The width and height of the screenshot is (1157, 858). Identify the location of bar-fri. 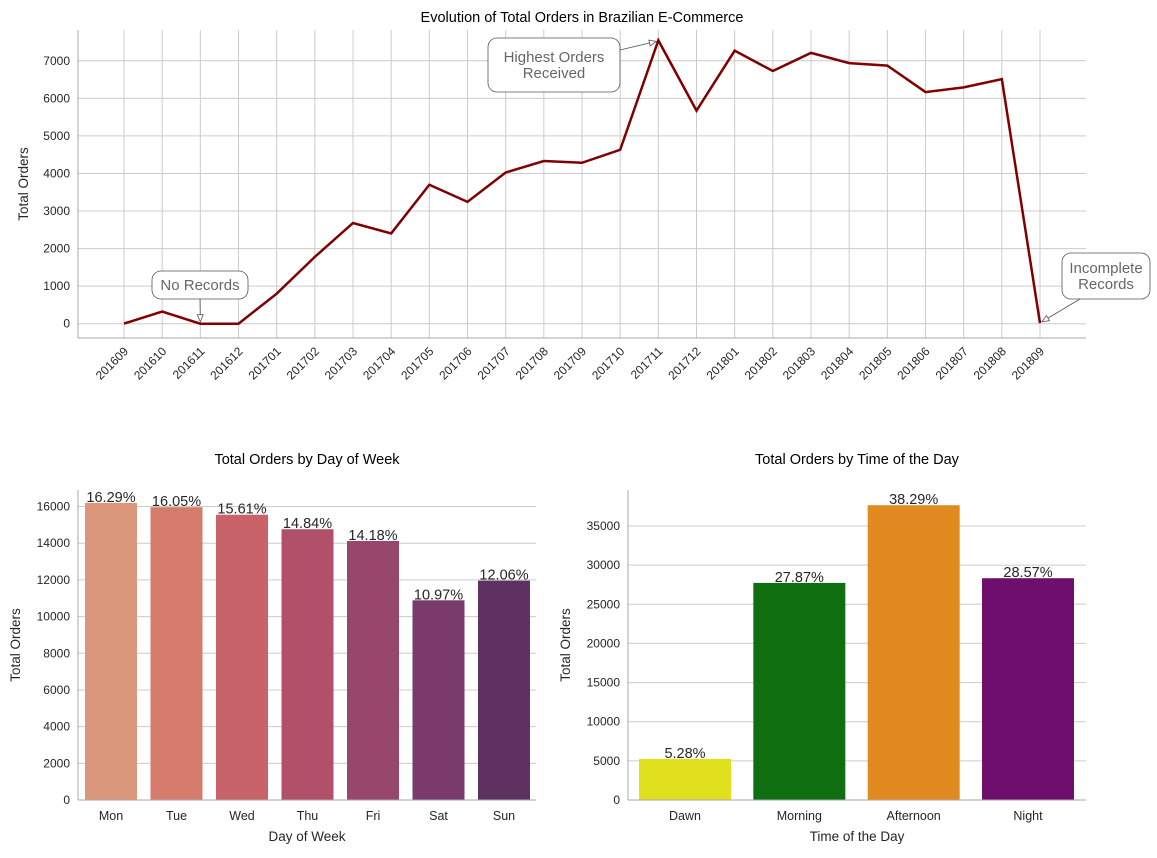
(373, 670).